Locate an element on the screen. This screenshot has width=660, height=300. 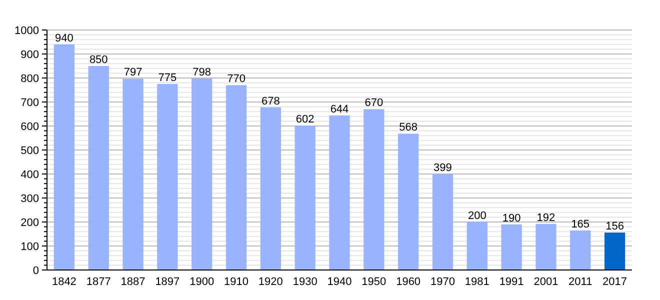
data-label: 644 is located at coordinates (339, 109).